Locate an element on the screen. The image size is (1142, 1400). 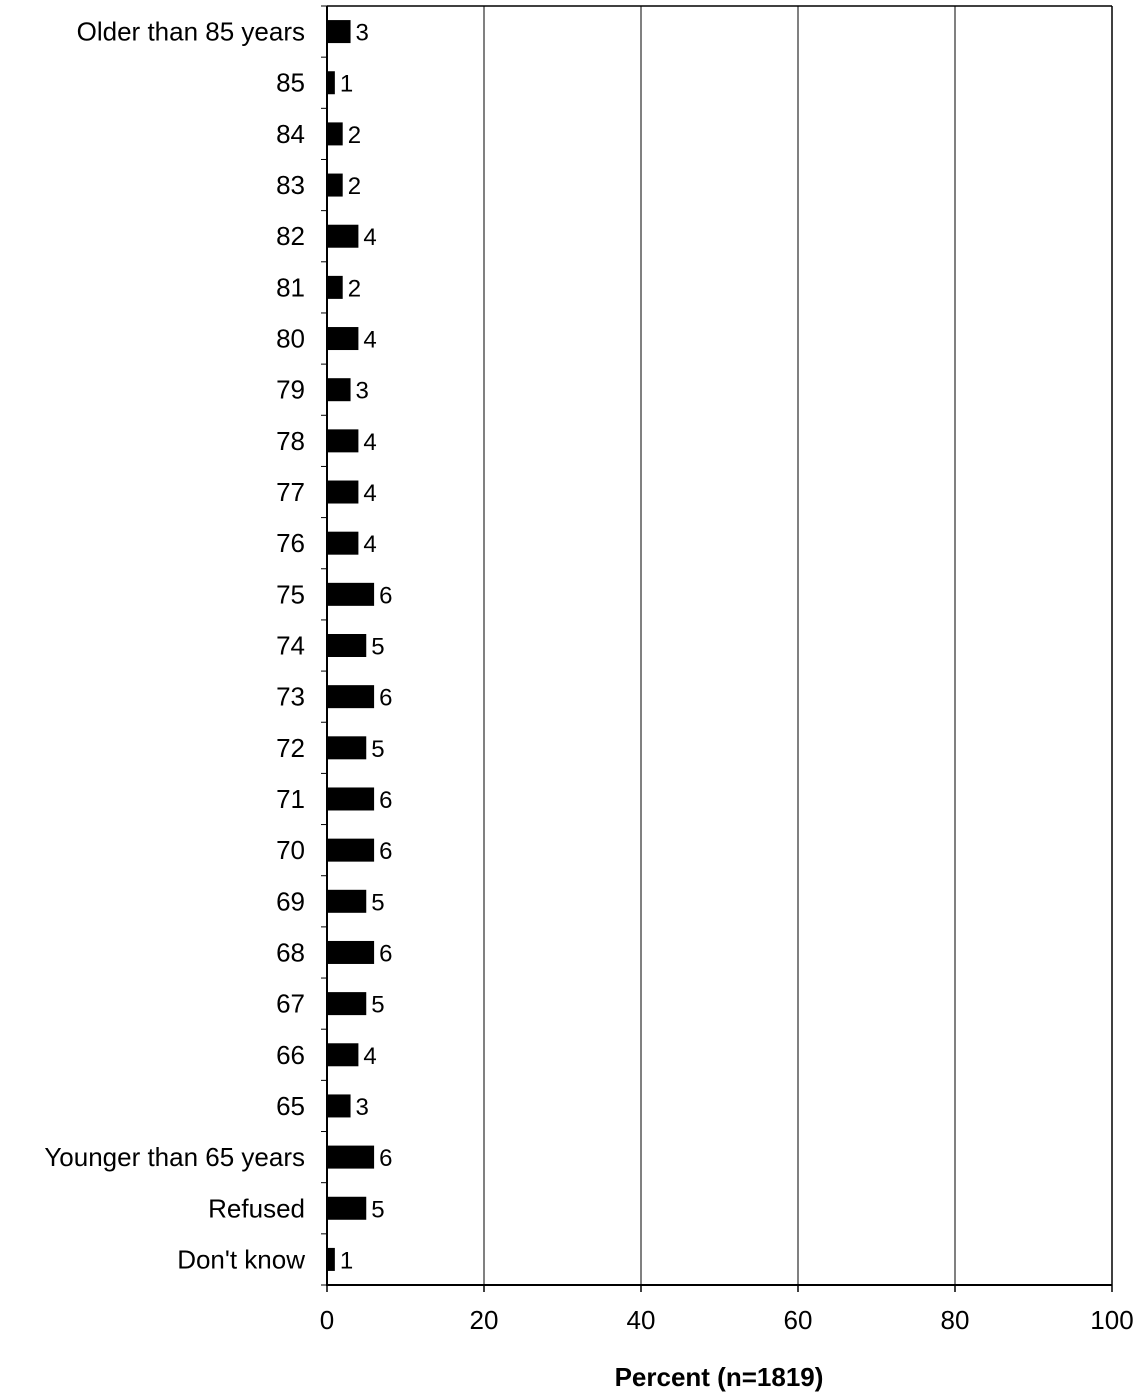
x-tick-label: 60 is located at coordinates (798, 1320).